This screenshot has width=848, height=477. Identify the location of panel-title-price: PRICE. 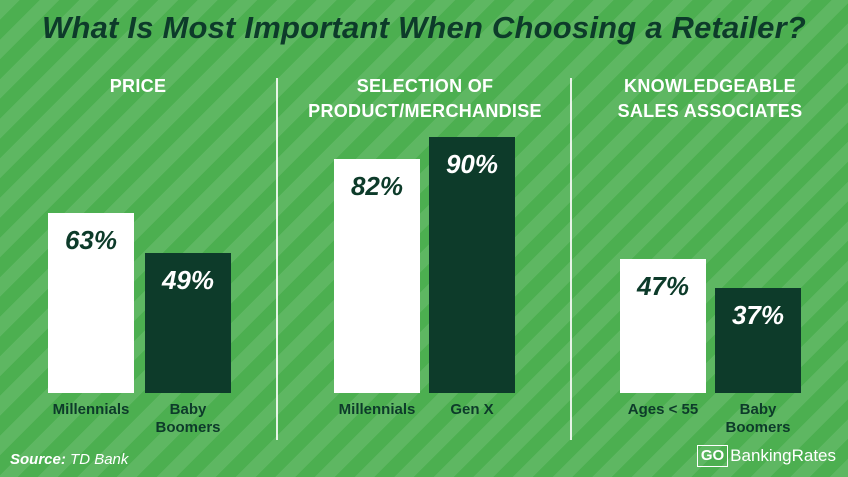
(138, 86).